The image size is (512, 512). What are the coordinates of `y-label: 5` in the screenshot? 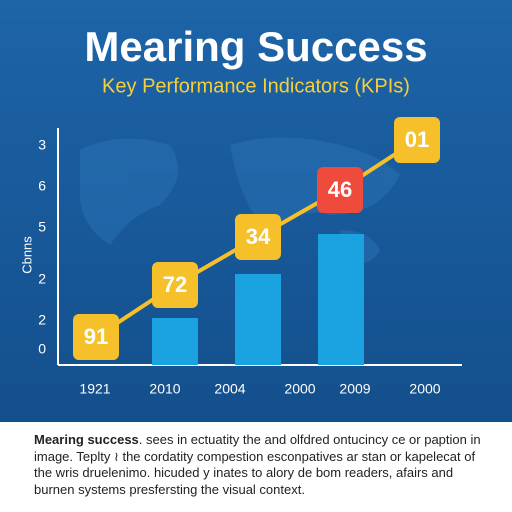 It's located at (42, 227).